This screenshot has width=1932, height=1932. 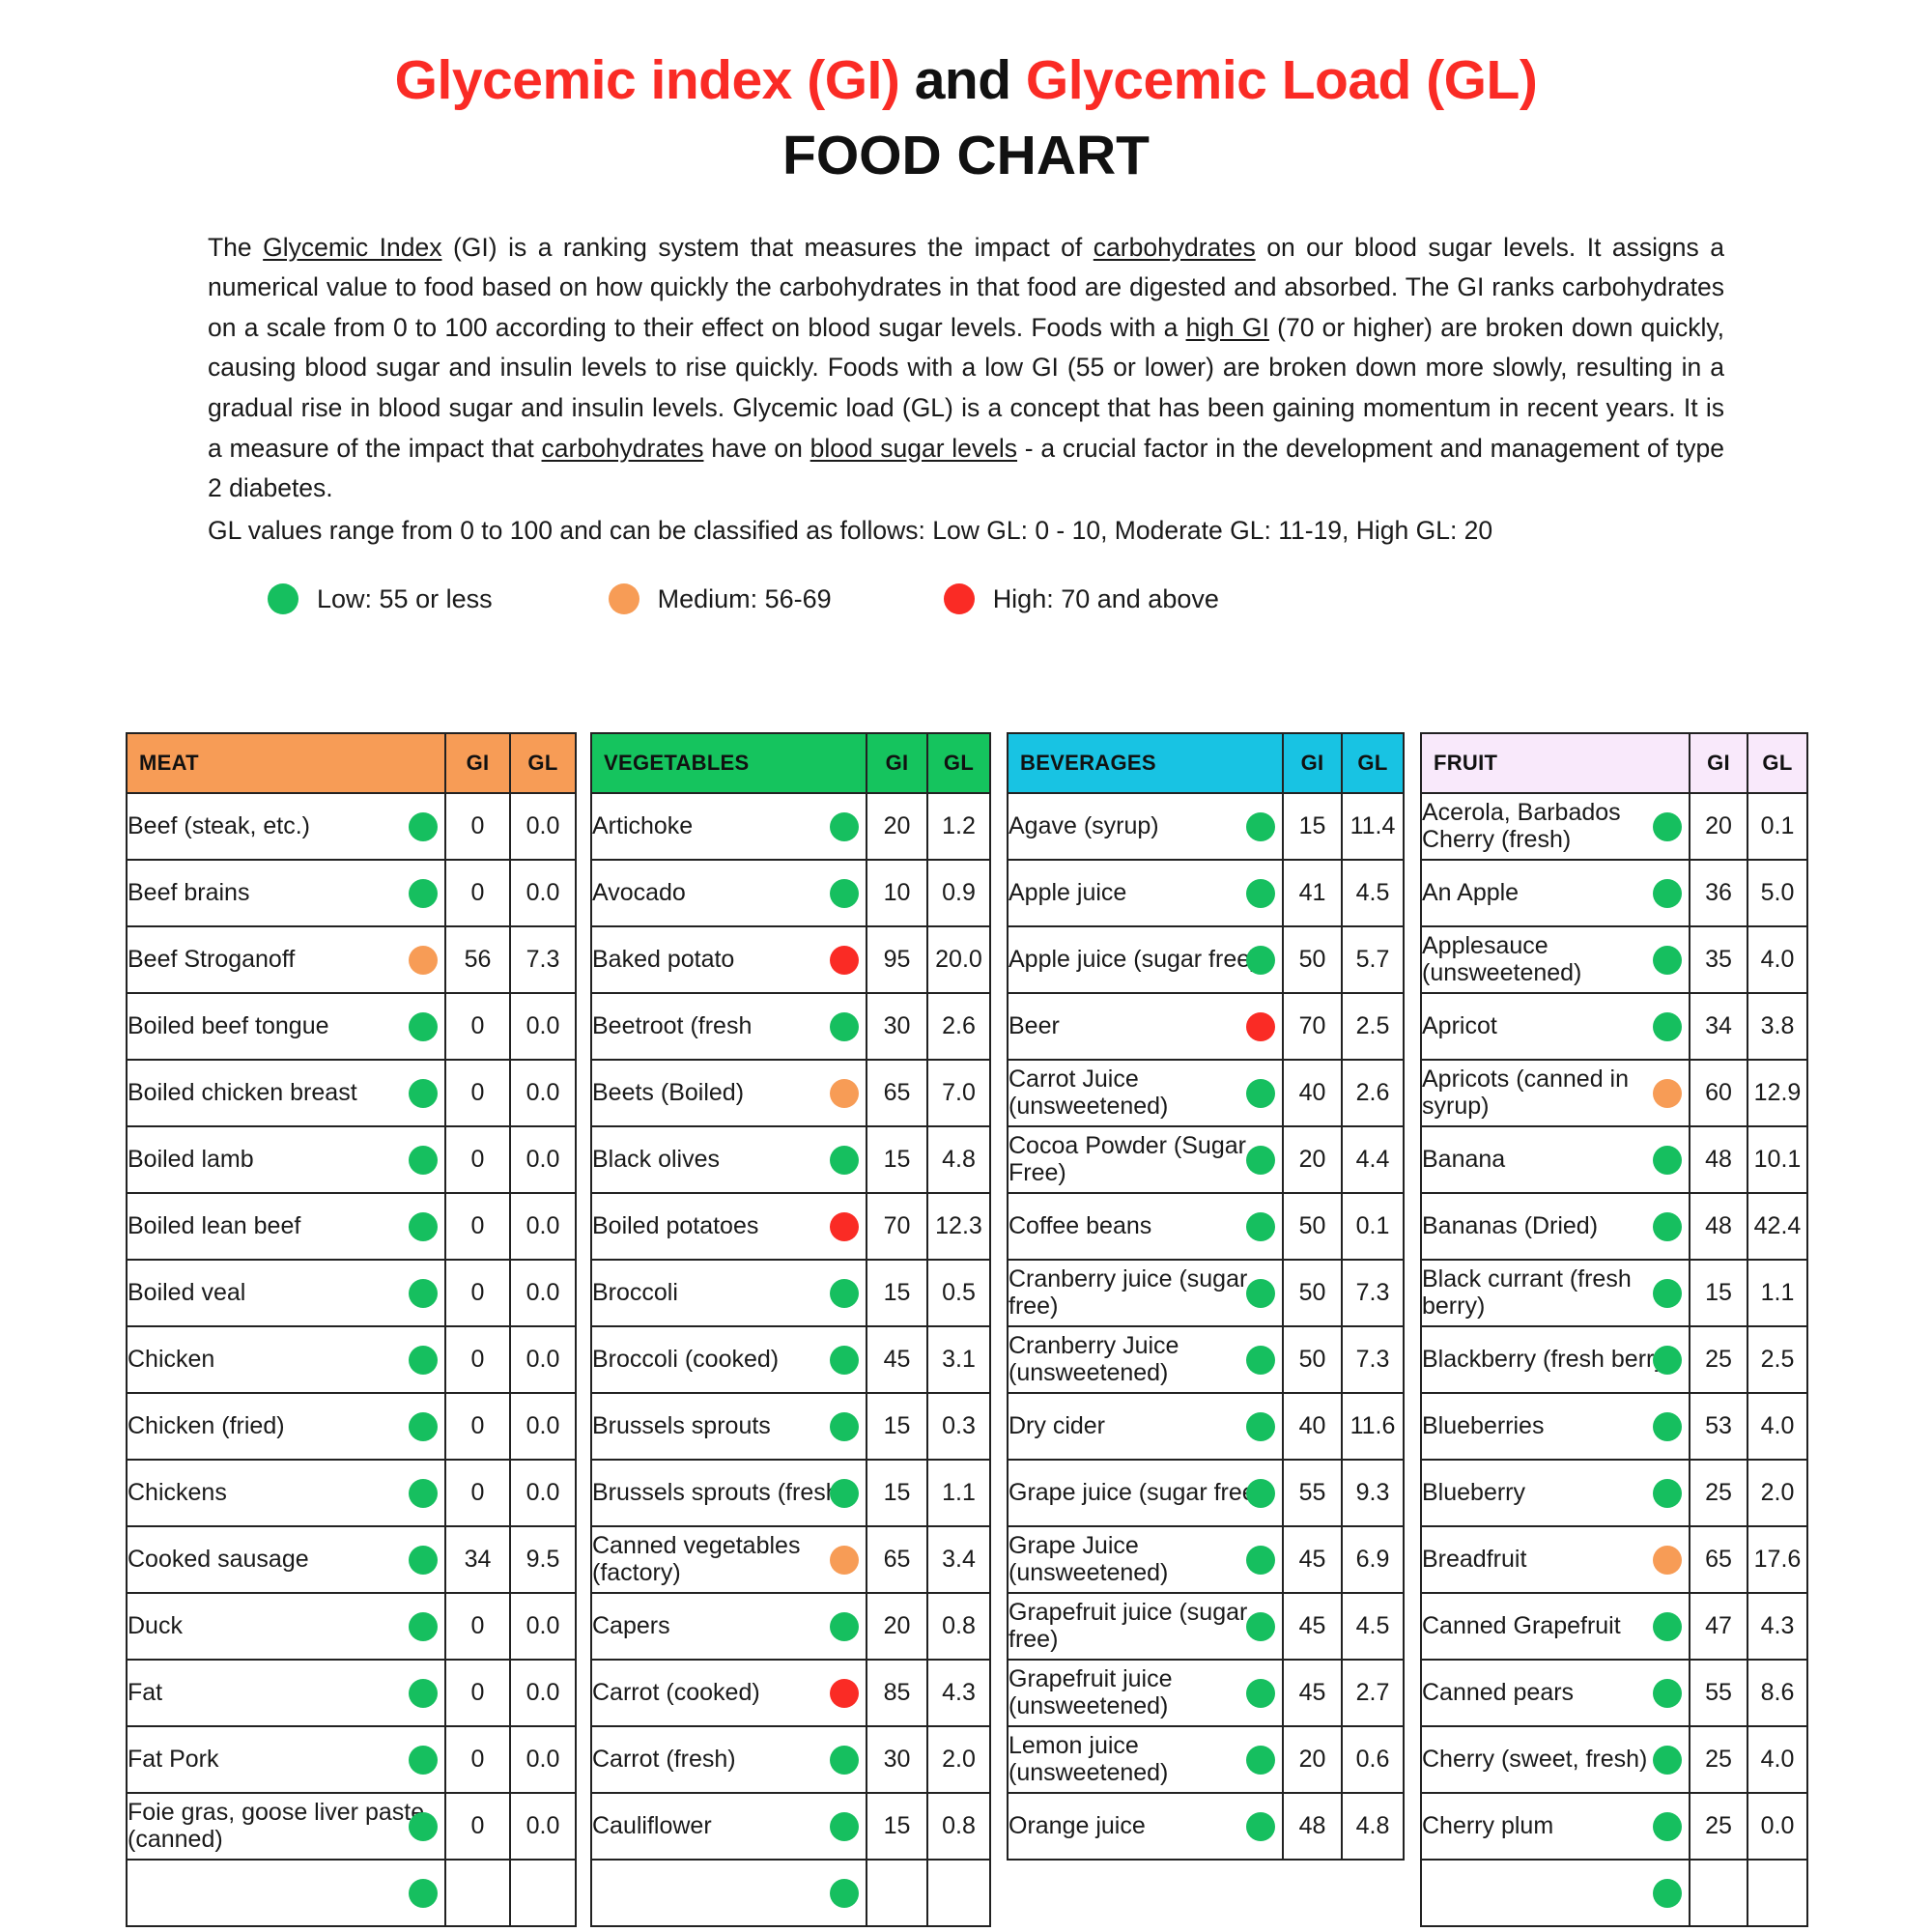 What do you see at coordinates (351, 959) in the screenshot?
I see `table-row: Beef Stroganoff 56 7.3` at bounding box center [351, 959].